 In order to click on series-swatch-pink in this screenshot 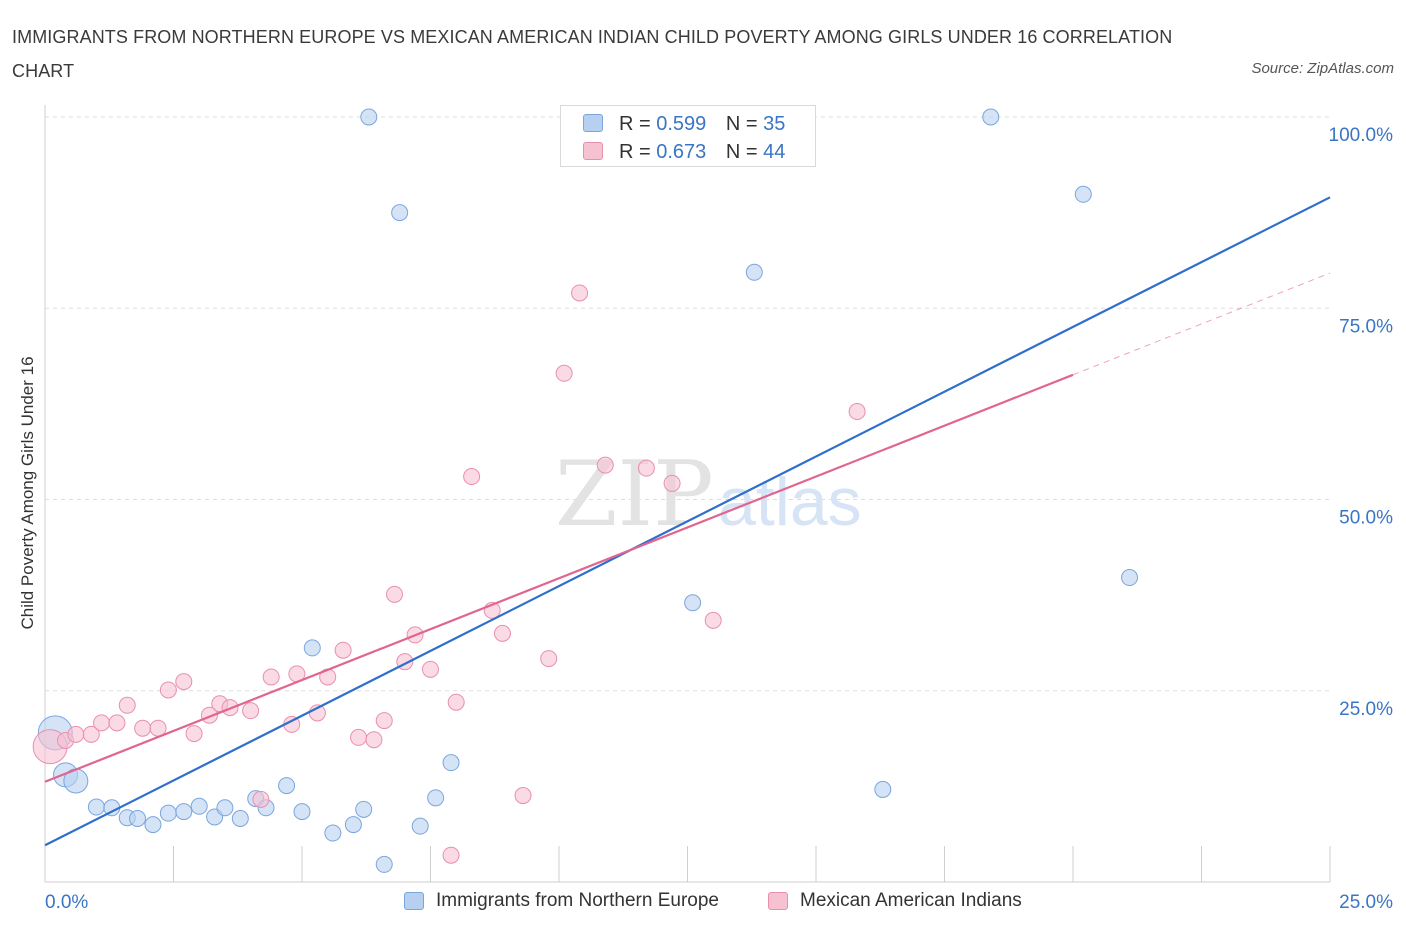, I will do `click(778, 901)`.